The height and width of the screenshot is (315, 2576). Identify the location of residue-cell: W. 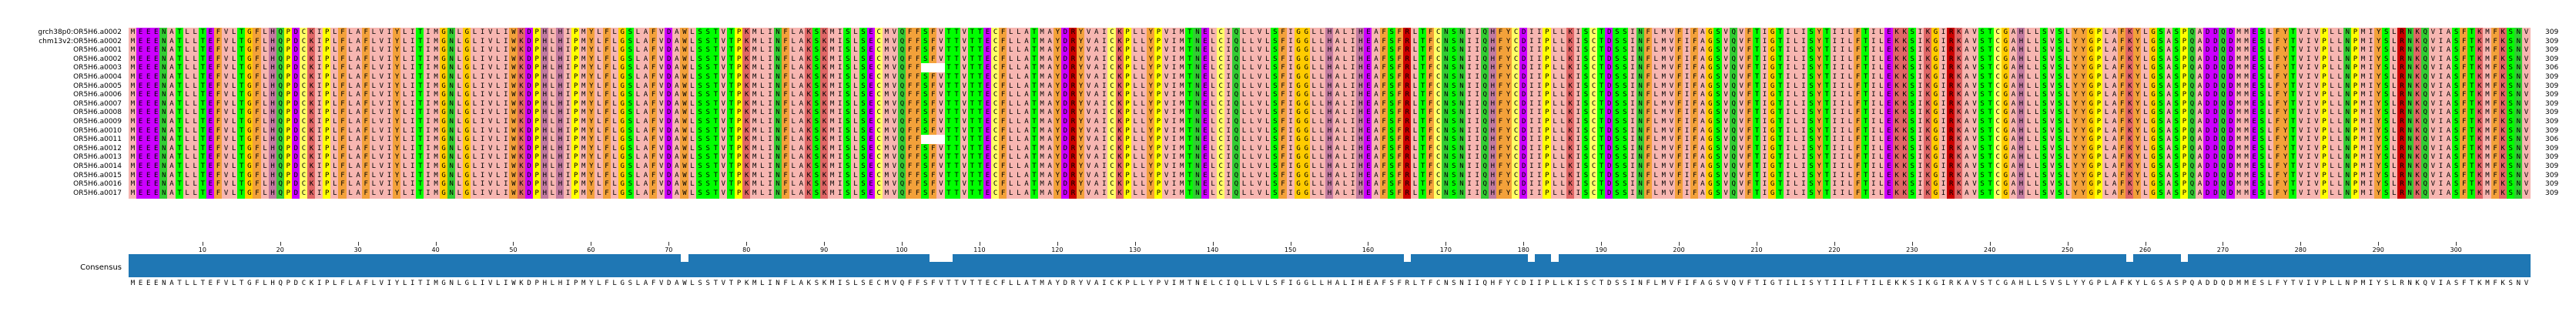
(514, 42).